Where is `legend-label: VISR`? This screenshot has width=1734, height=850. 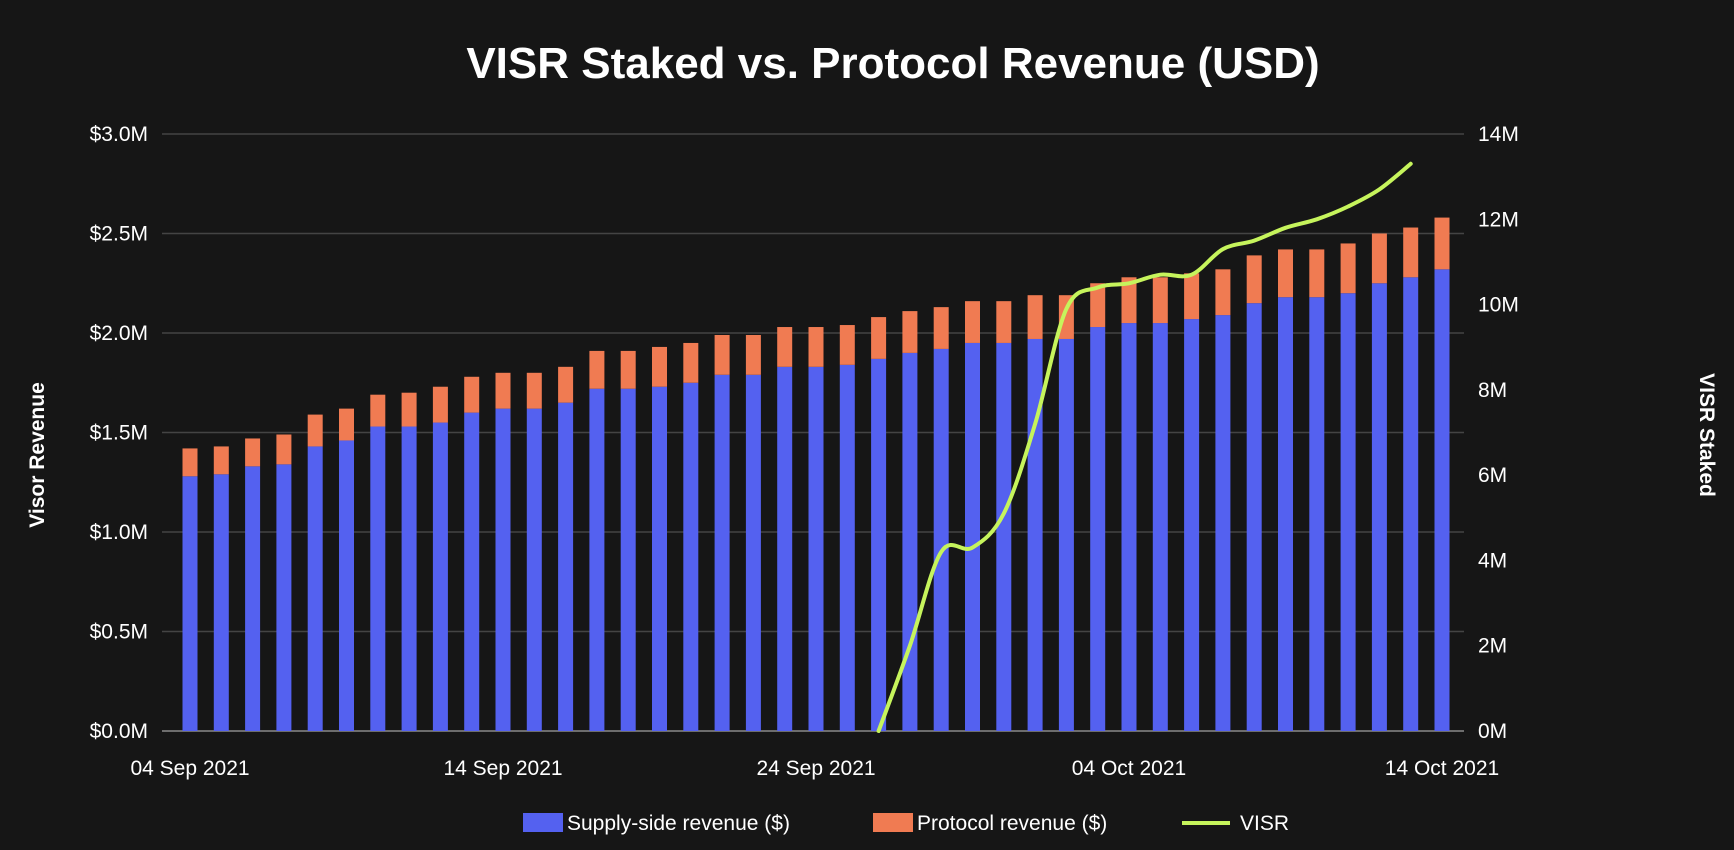
legend-label: VISR is located at coordinates (1264, 823).